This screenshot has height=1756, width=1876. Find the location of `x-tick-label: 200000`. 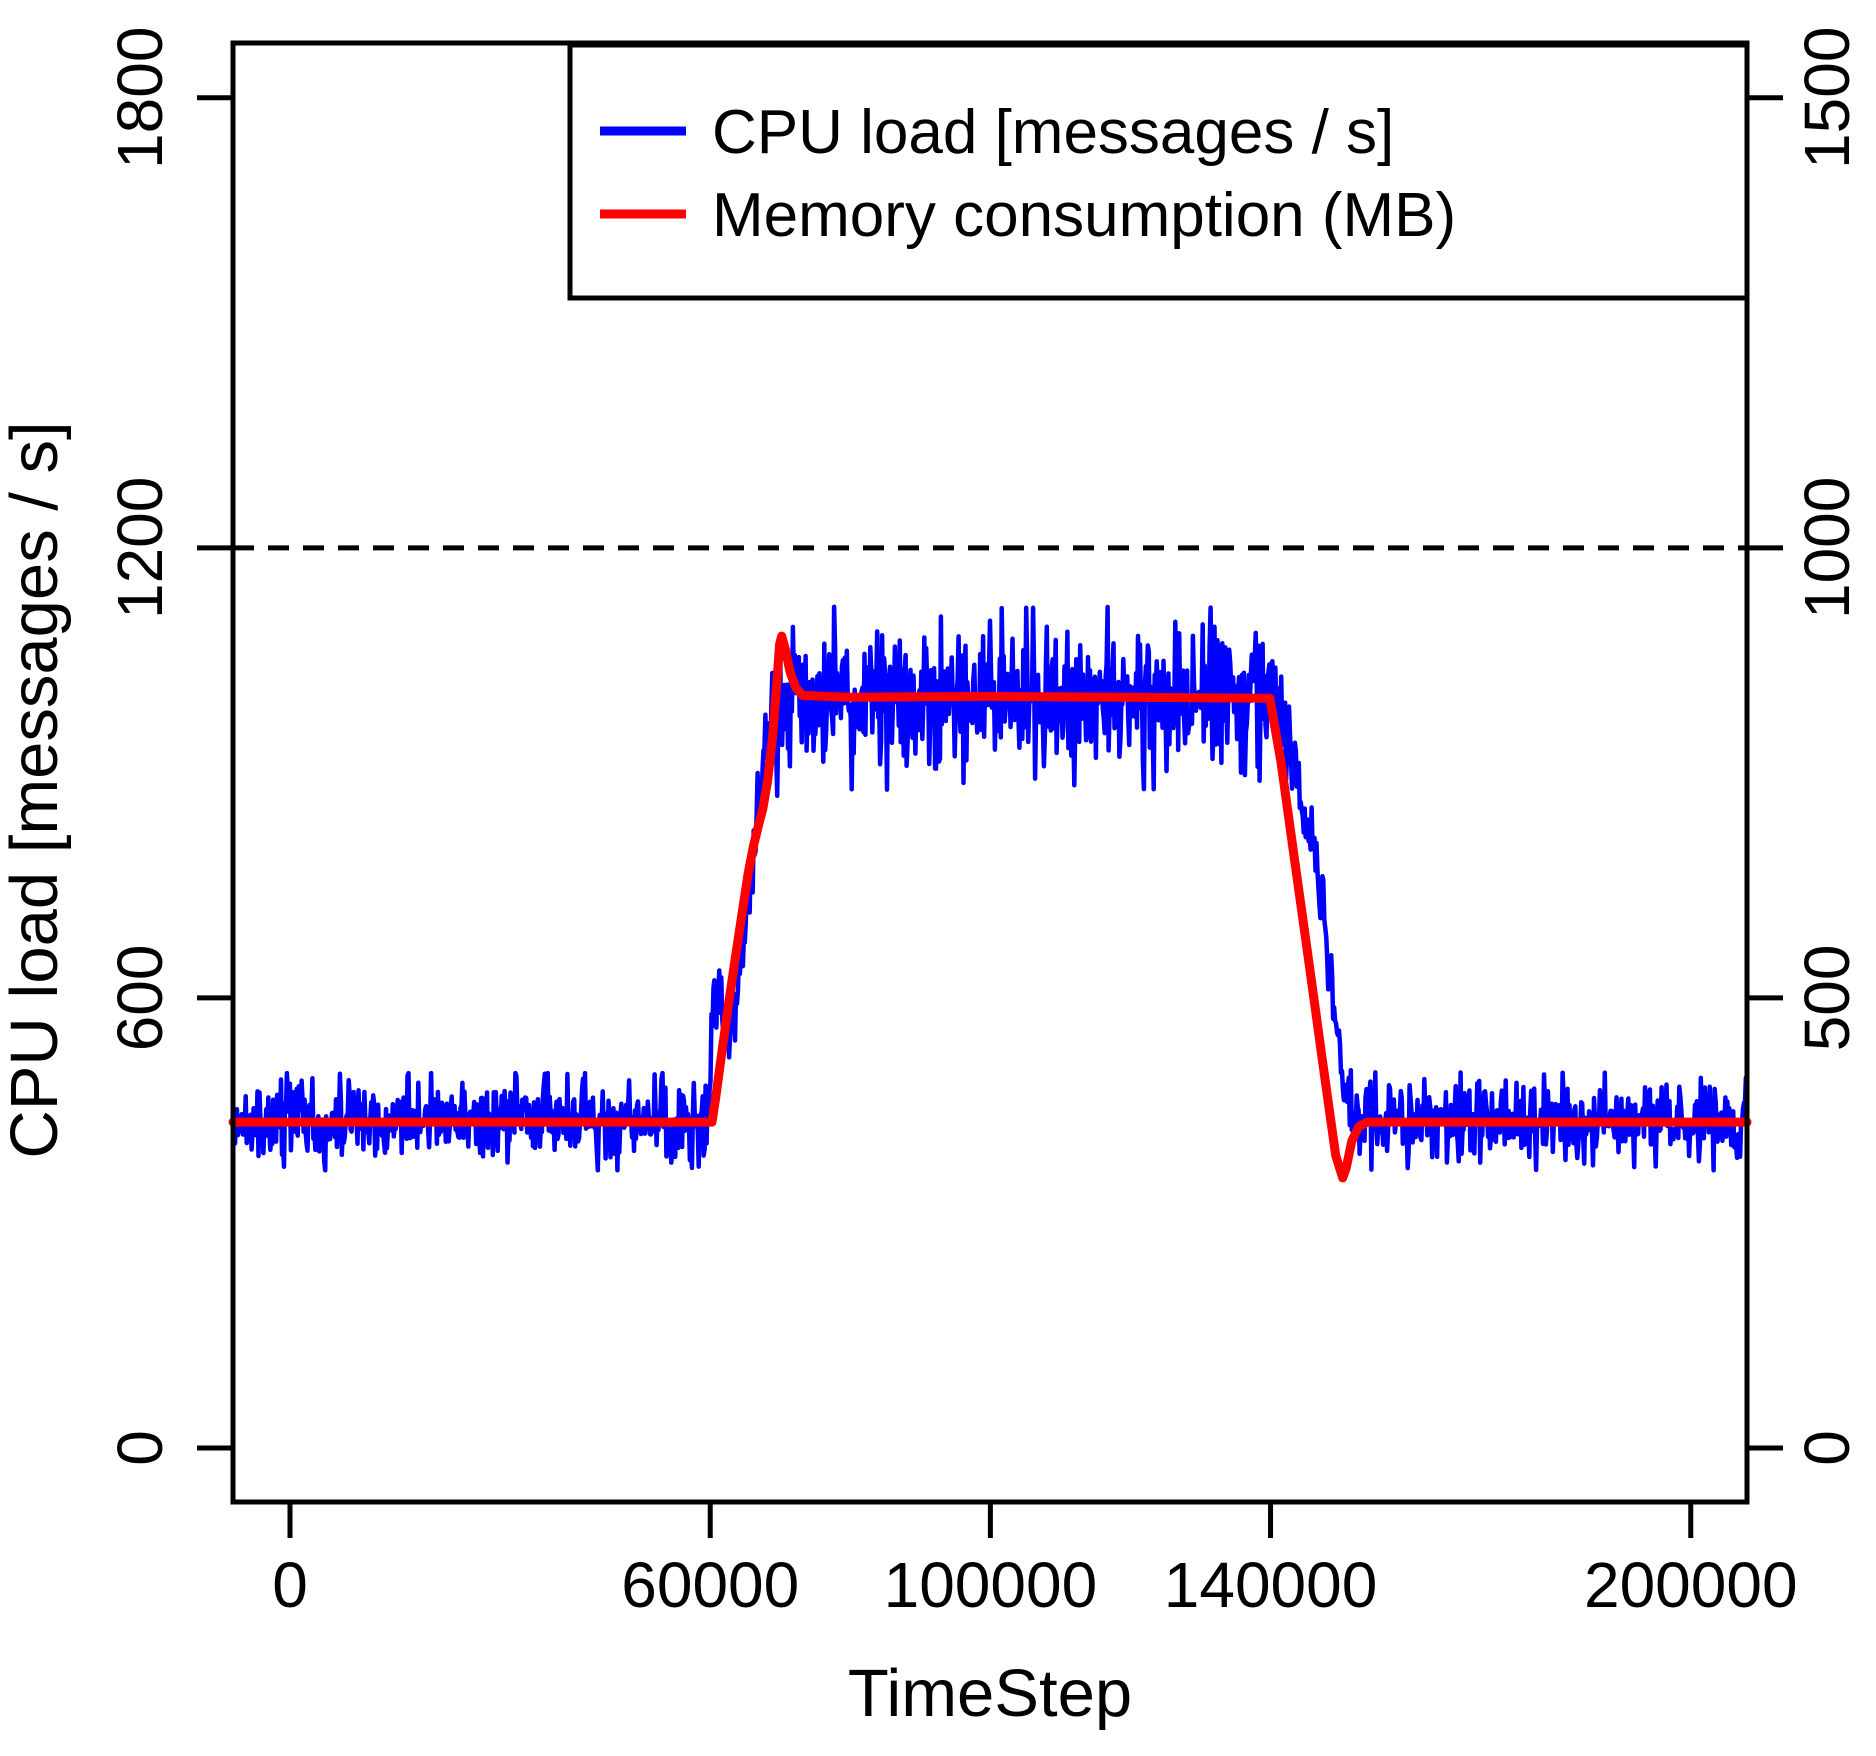

x-tick-label: 200000 is located at coordinates (1691, 1585).